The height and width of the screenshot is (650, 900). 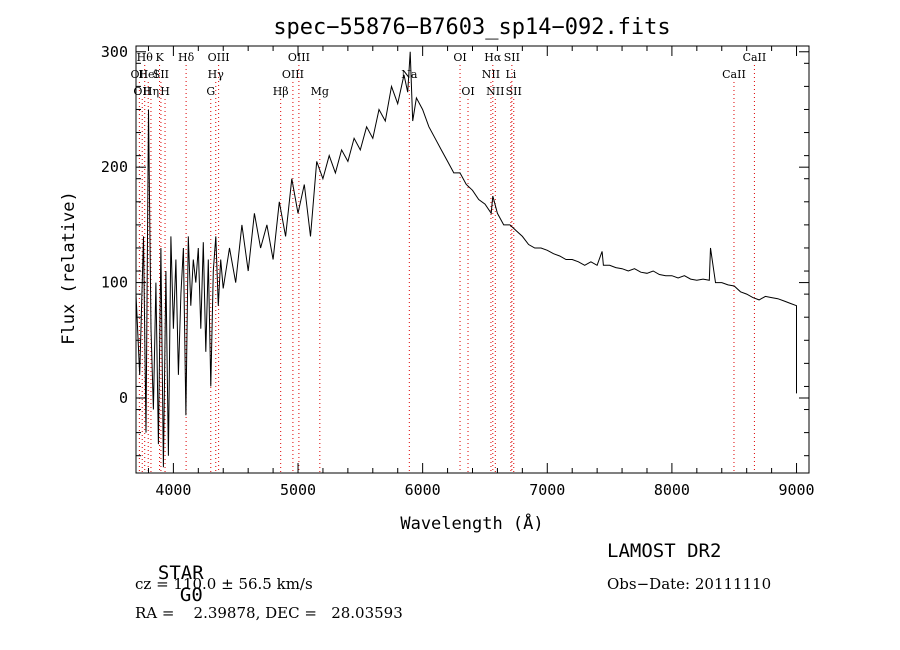 I want to click on line-marker-label: K, so click(x=159, y=57).